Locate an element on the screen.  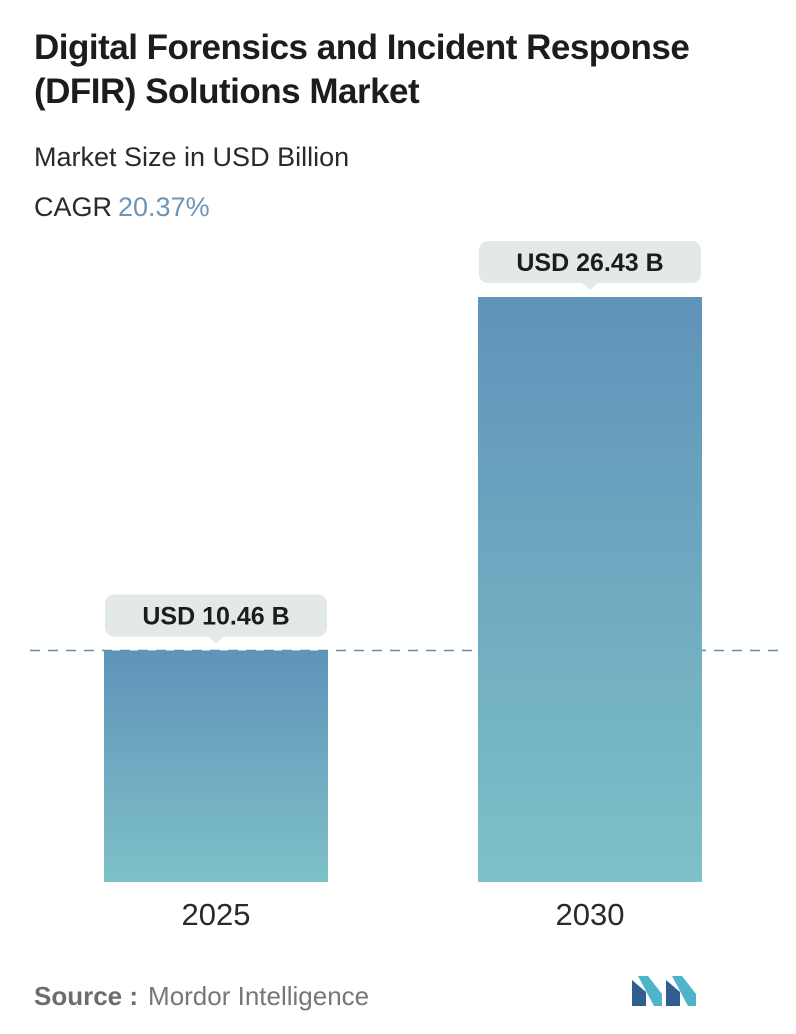
source-label: Source : is located at coordinates (86, 996).